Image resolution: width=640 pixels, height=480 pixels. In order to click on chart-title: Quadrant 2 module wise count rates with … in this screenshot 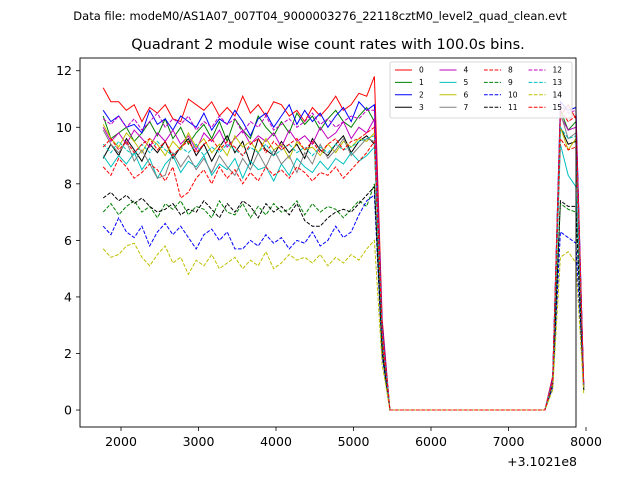, I will do `click(328, 45)`.